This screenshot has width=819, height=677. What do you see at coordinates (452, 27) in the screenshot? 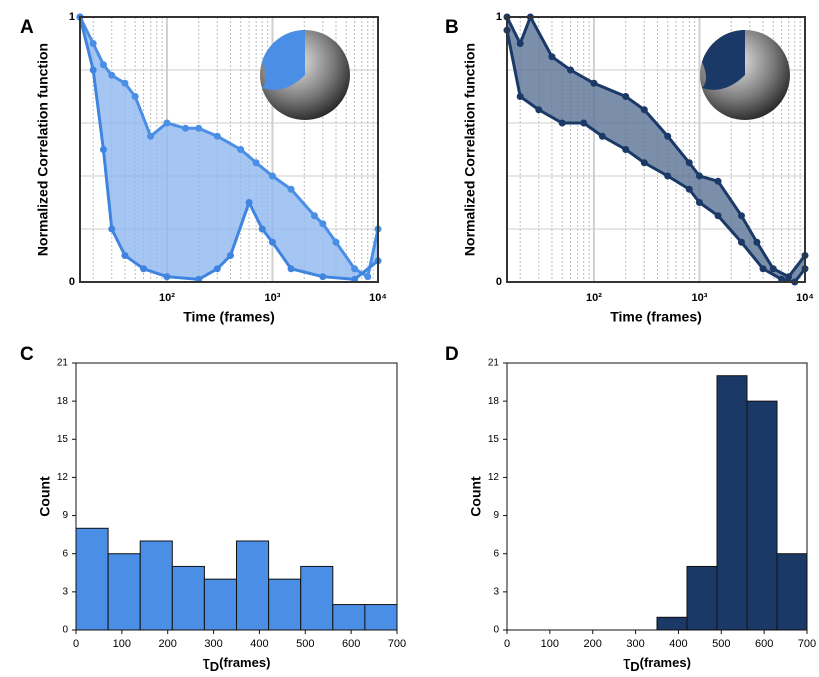
I see `panel-label: B` at bounding box center [452, 27].